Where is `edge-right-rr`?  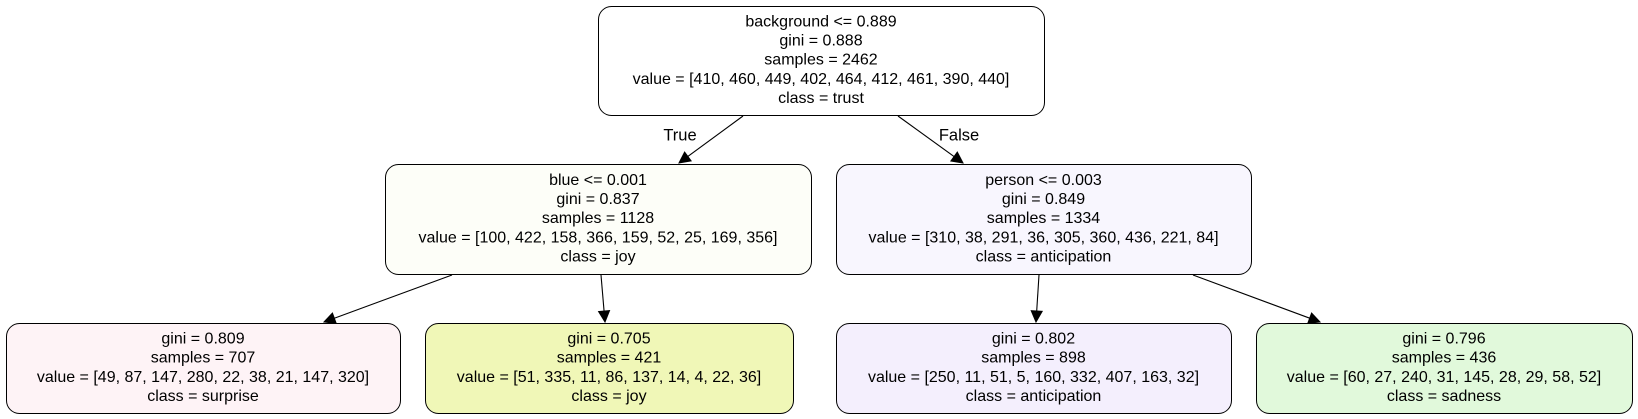 edge-right-rr is located at coordinates (1257, 299).